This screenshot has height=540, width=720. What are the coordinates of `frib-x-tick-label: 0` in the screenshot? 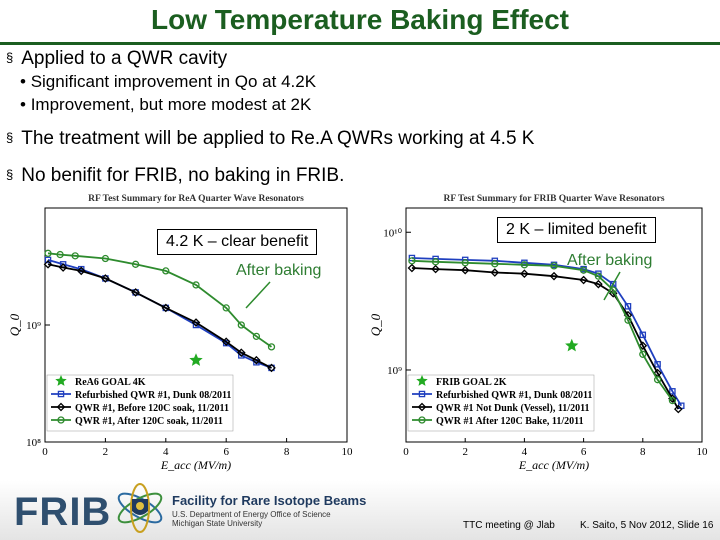 It's located at (406, 452).